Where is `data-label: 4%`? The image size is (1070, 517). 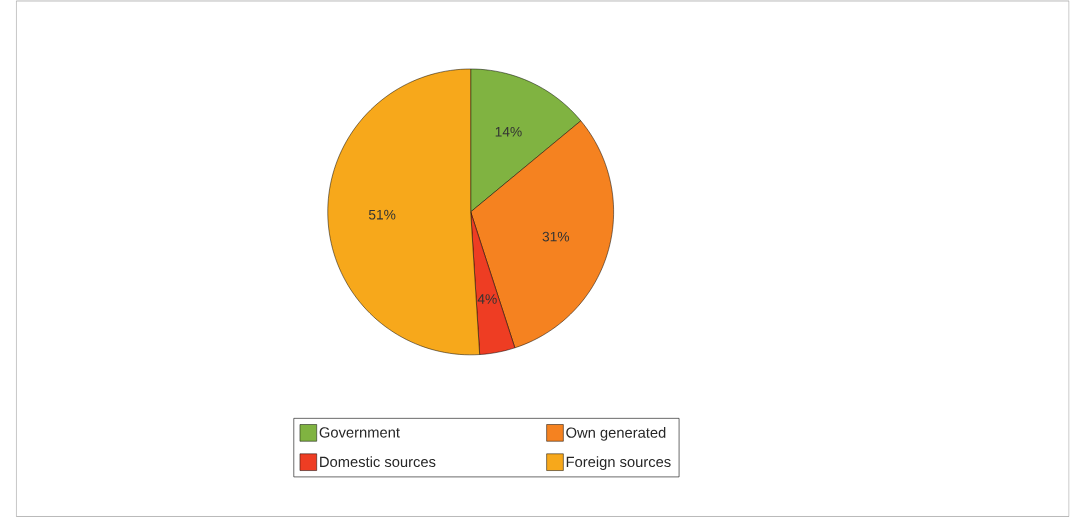
data-label: 4% is located at coordinates (487, 298).